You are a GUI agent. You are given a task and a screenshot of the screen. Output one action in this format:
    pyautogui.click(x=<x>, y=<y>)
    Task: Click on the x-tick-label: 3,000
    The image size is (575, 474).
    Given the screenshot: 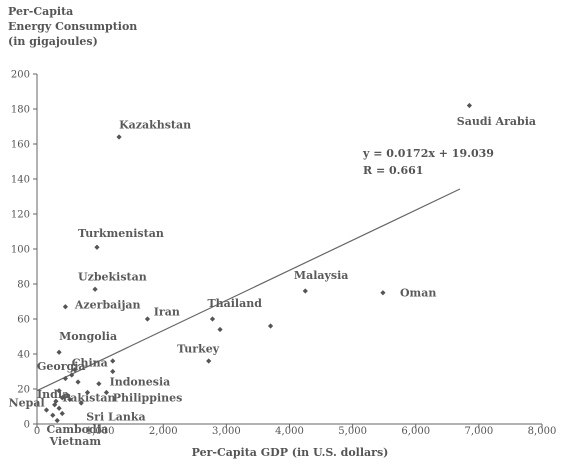 What is the action you would take?
    pyautogui.click(x=226, y=431)
    